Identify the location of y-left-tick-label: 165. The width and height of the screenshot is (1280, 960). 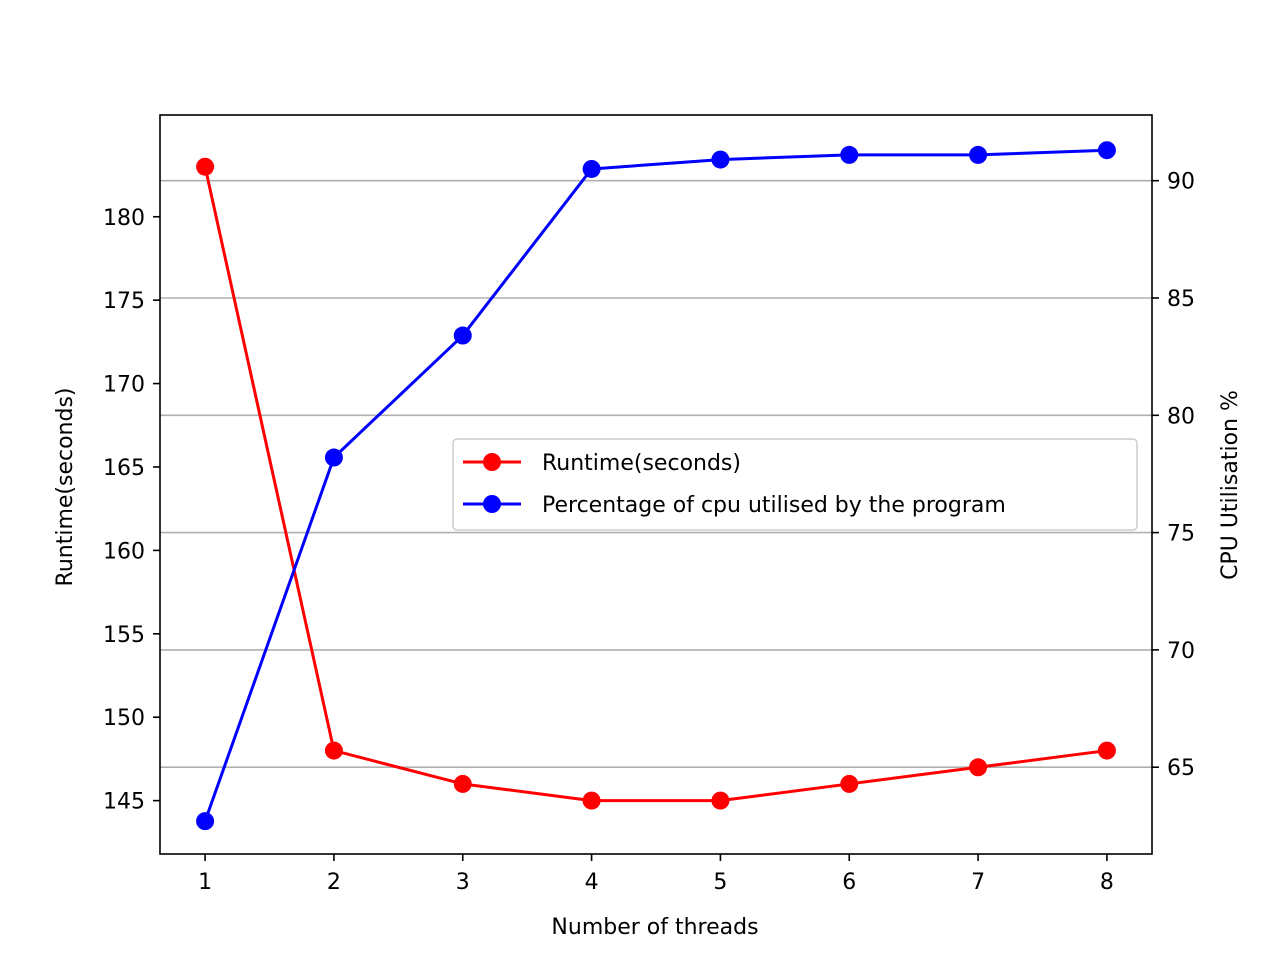
(124, 468).